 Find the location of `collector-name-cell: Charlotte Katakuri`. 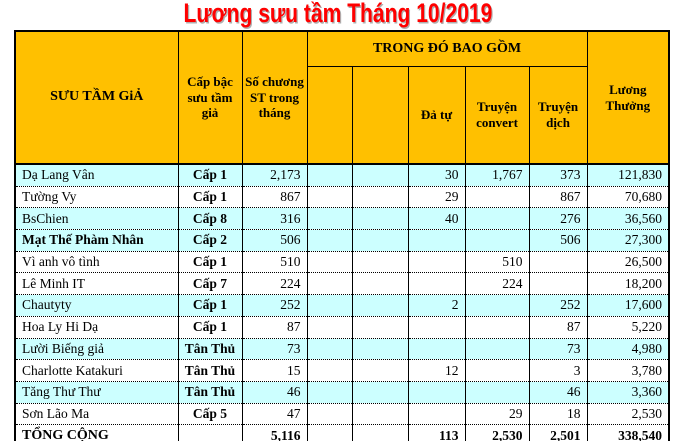

collector-name-cell: Charlotte Katakuri is located at coordinates (96, 370).